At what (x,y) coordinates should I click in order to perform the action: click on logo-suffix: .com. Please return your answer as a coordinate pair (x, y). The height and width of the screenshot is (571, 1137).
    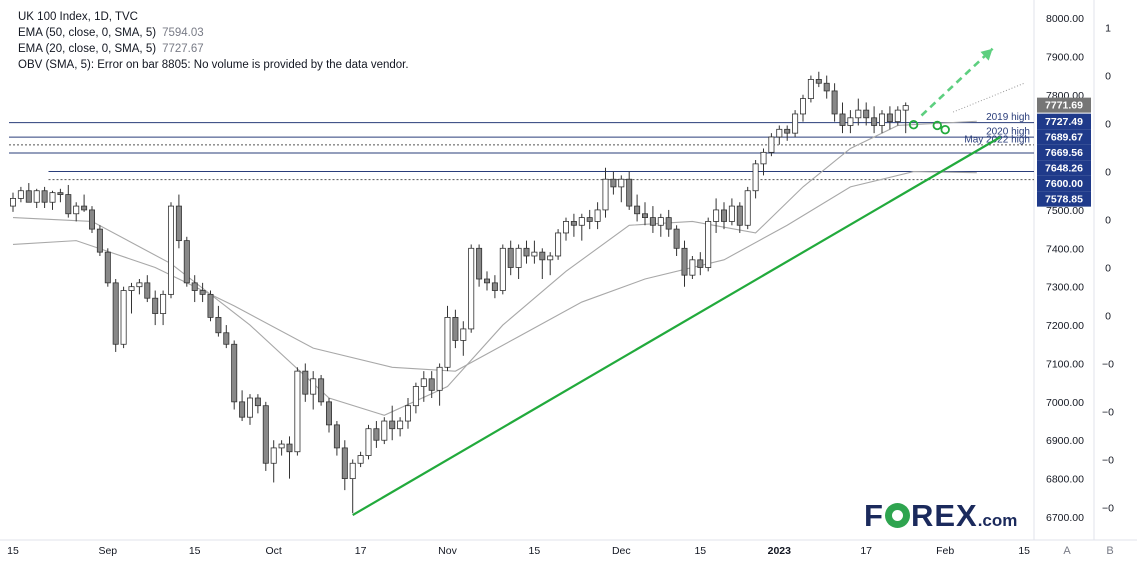
    Looking at the image, I should click on (997, 520).